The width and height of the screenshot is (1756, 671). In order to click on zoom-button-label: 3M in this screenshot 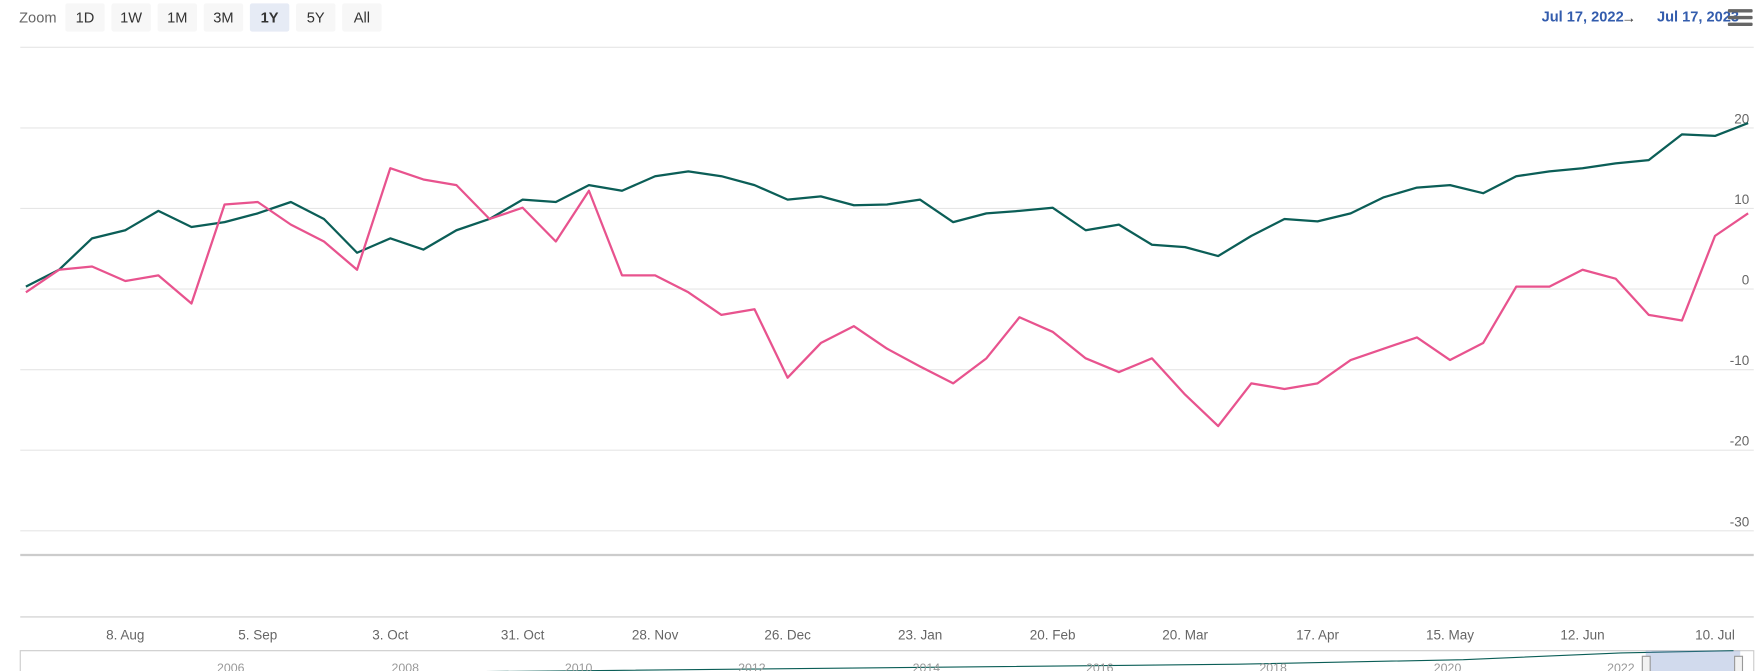, I will do `click(223, 19)`.